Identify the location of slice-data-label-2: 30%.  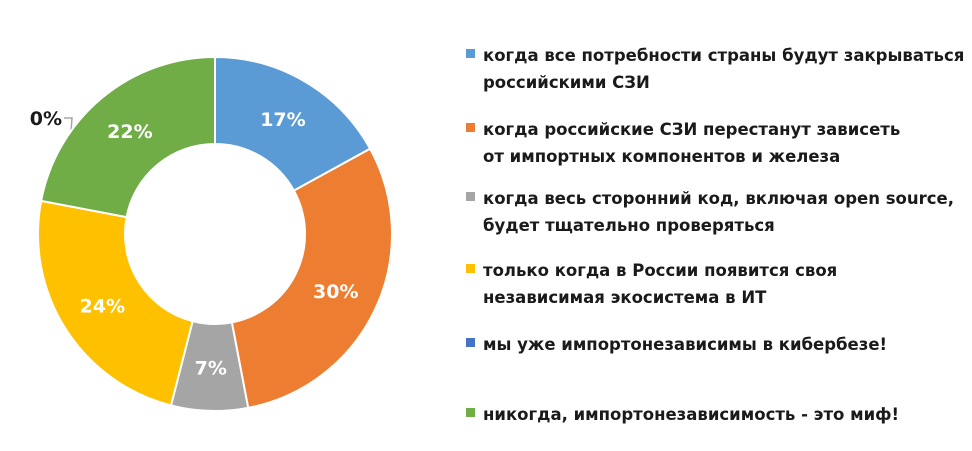
(335, 292).